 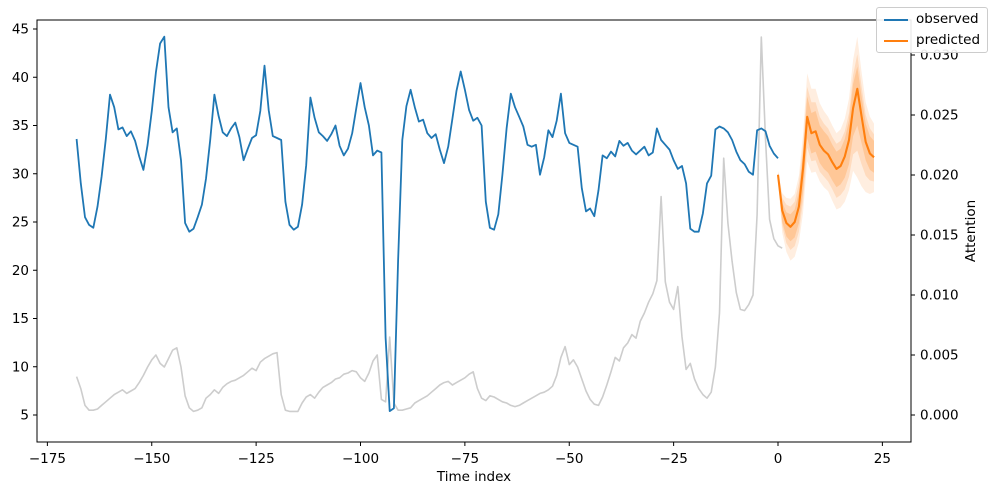 I want to click on y-left-tick-label: 5, so click(x=24, y=416).